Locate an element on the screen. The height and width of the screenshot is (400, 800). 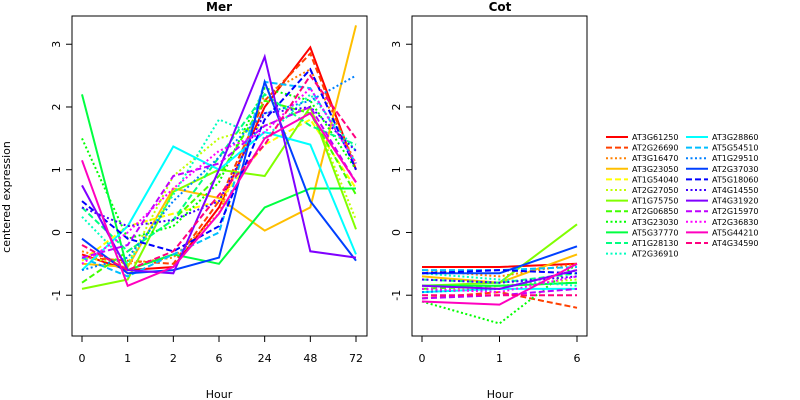
mer-x-axis: 0 1 2 6 24 48 72 is located at coordinates (221, 350).